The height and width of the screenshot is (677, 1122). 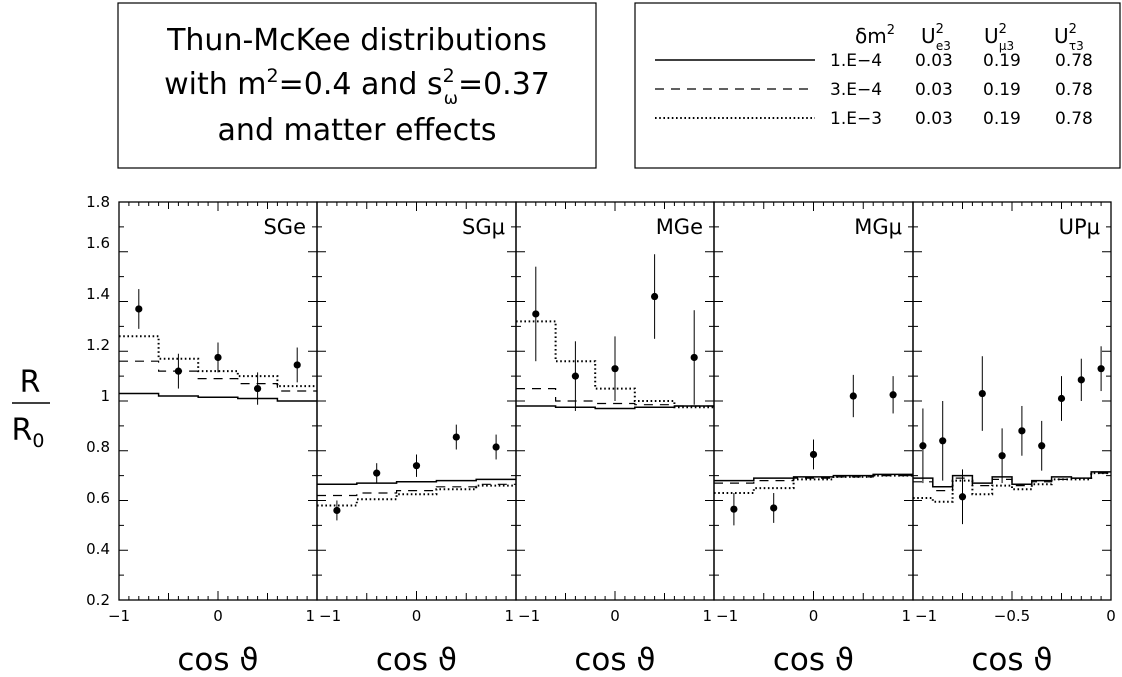 What do you see at coordinates (98, 345) in the screenshot?
I see `y-tick-label: 1.2` at bounding box center [98, 345].